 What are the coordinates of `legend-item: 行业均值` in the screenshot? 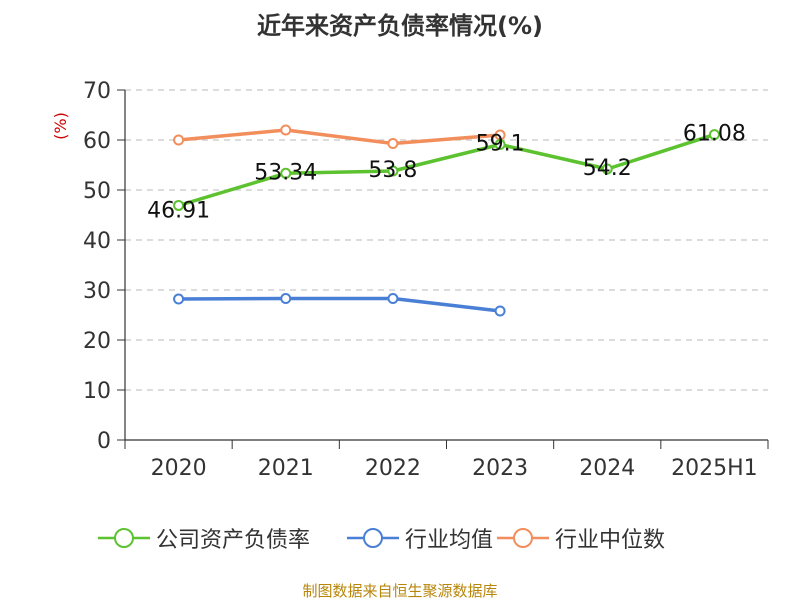 It's located at (420, 538).